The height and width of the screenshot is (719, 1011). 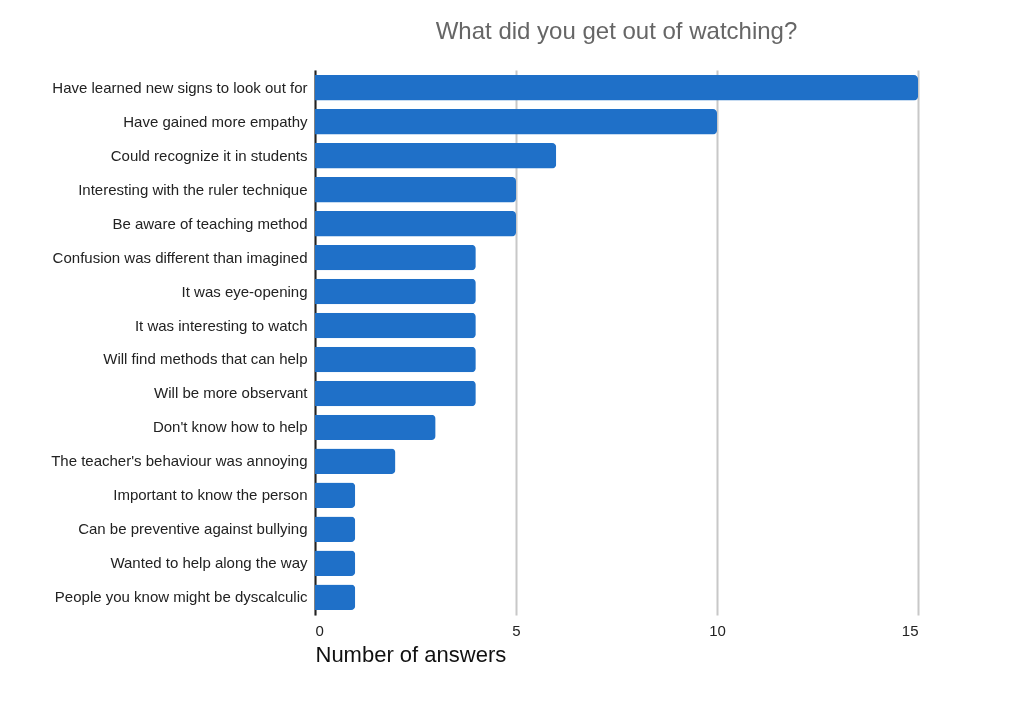 What do you see at coordinates (193, 189) in the screenshot?
I see `y-tick-label: Interesting with the ruler technique` at bounding box center [193, 189].